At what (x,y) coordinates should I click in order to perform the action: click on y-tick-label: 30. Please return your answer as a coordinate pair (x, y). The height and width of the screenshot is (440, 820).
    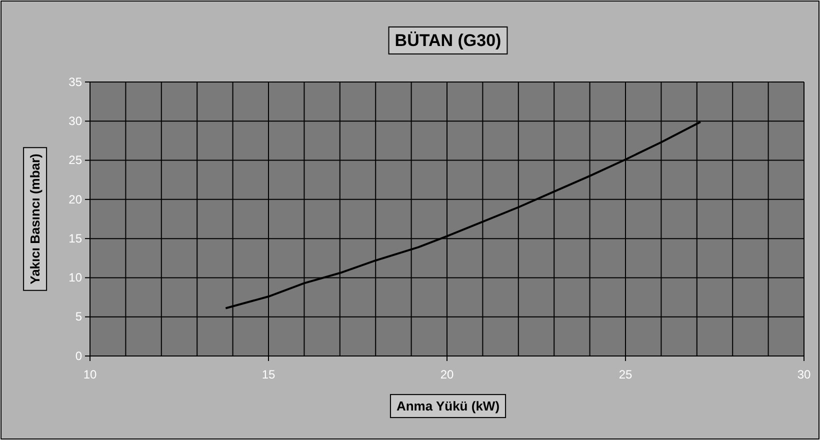
    Looking at the image, I should click on (75, 121).